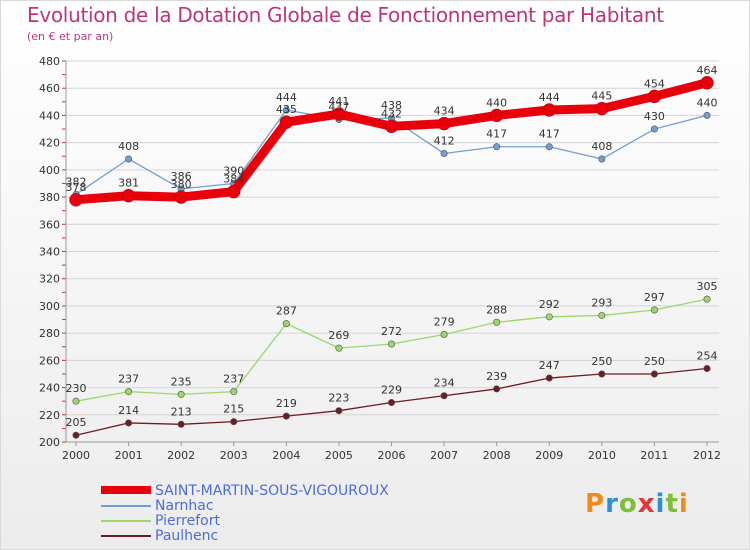  Describe the element at coordinates (286, 311) in the screenshot. I see `data-label: 287` at that location.